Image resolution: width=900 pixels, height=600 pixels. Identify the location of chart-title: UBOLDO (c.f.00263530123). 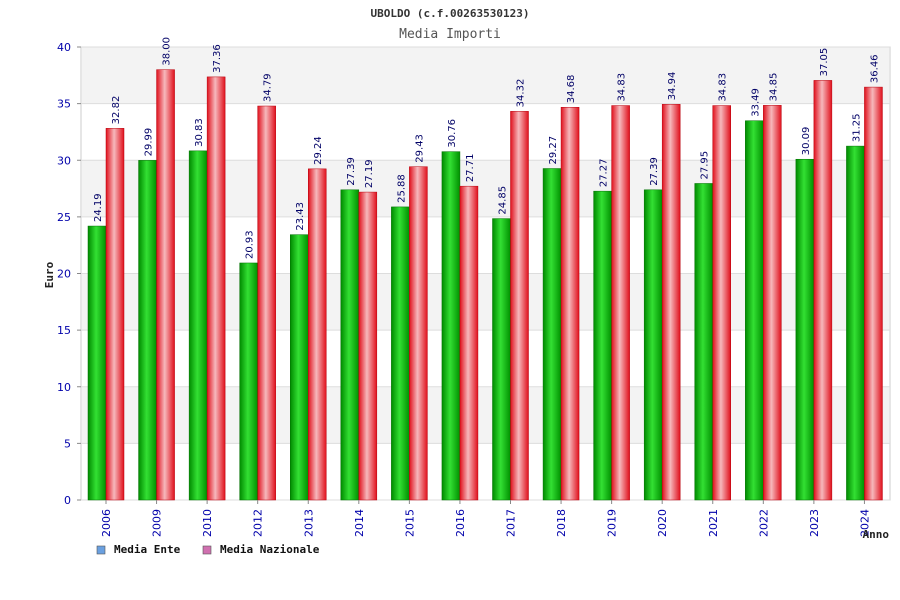
(450, 13).